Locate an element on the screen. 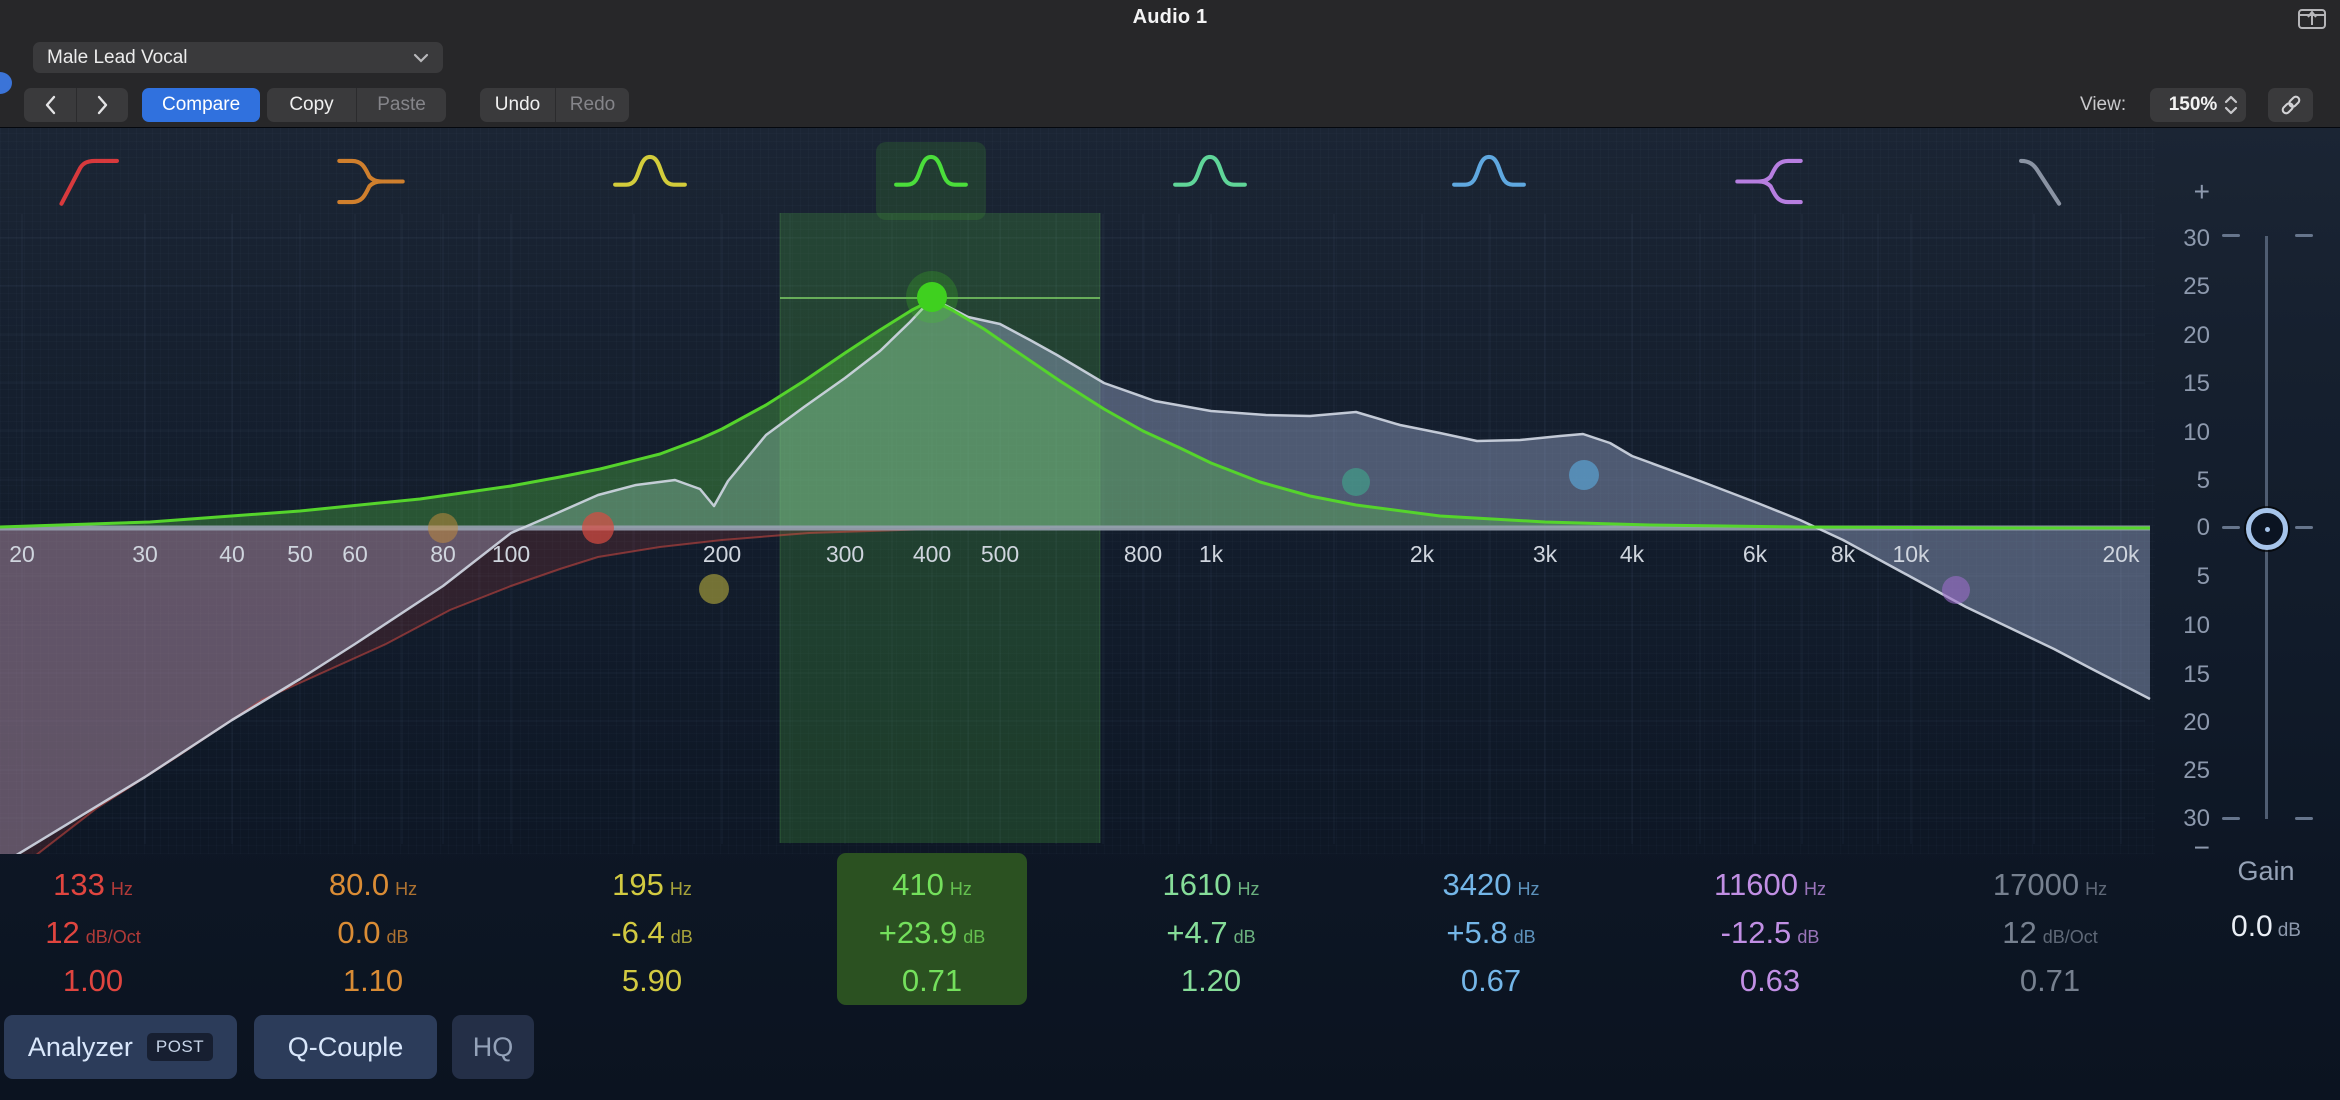 The image size is (2340, 1100). previous-preset-button is located at coordinates (50, 105).